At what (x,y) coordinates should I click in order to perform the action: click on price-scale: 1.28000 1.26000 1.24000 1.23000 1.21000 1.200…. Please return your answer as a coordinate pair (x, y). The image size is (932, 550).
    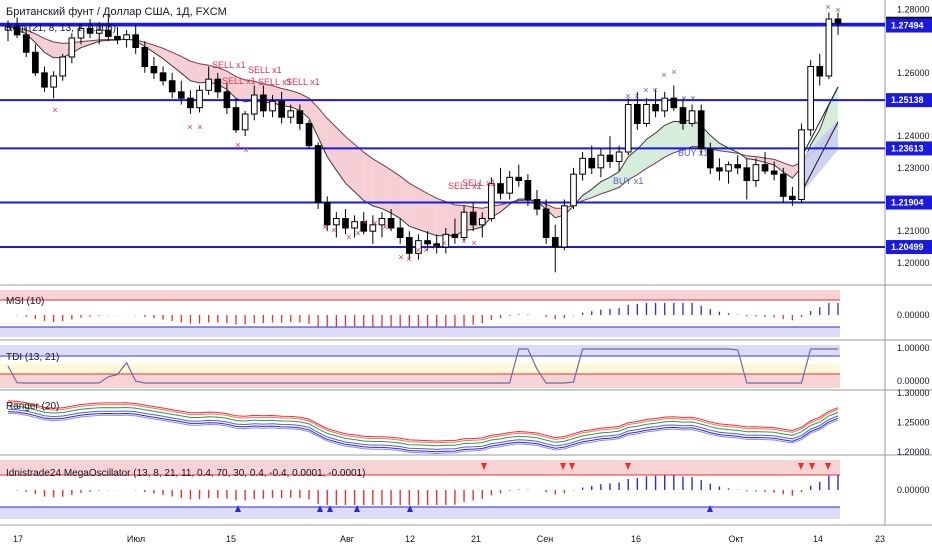
    Looking at the image, I should click on (909, 136).